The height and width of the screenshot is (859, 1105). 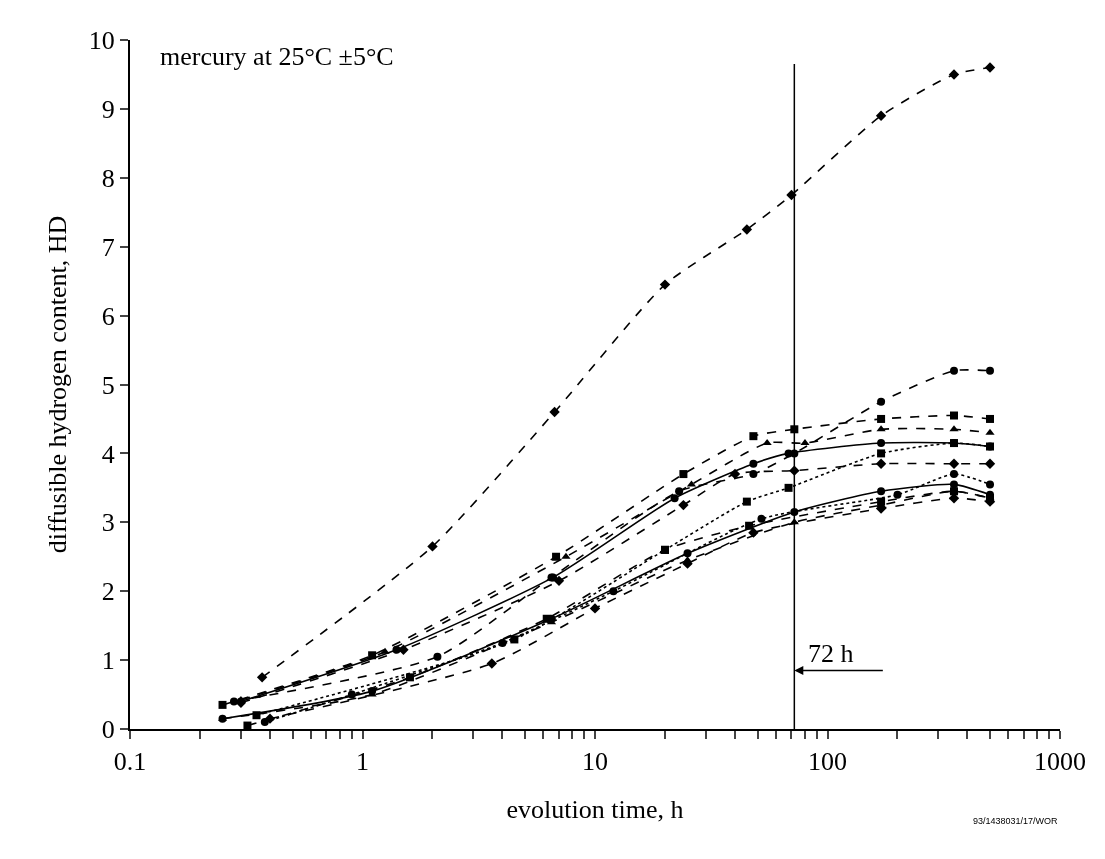 I want to click on x-tick-label: 0.1, so click(x=130, y=762).